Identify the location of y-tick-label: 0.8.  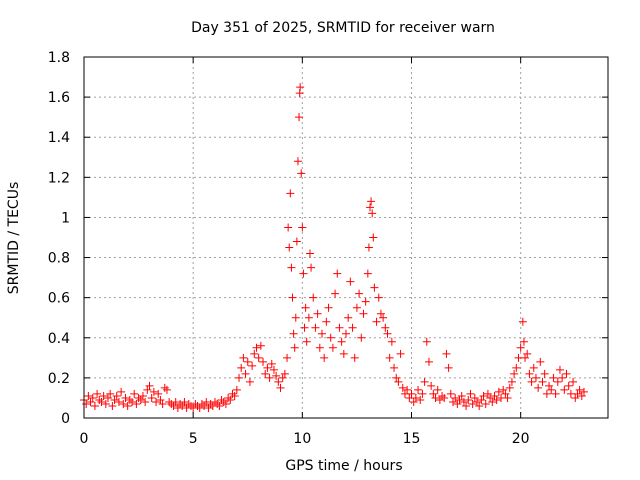
(59, 259).